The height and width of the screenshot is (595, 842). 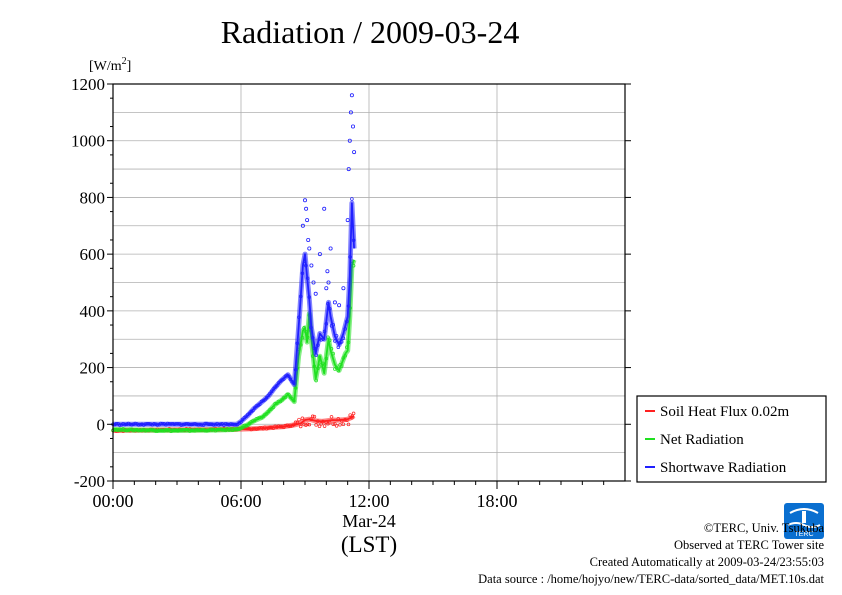 I want to click on site-text: Observed at TERC Tower site, so click(x=748, y=545).